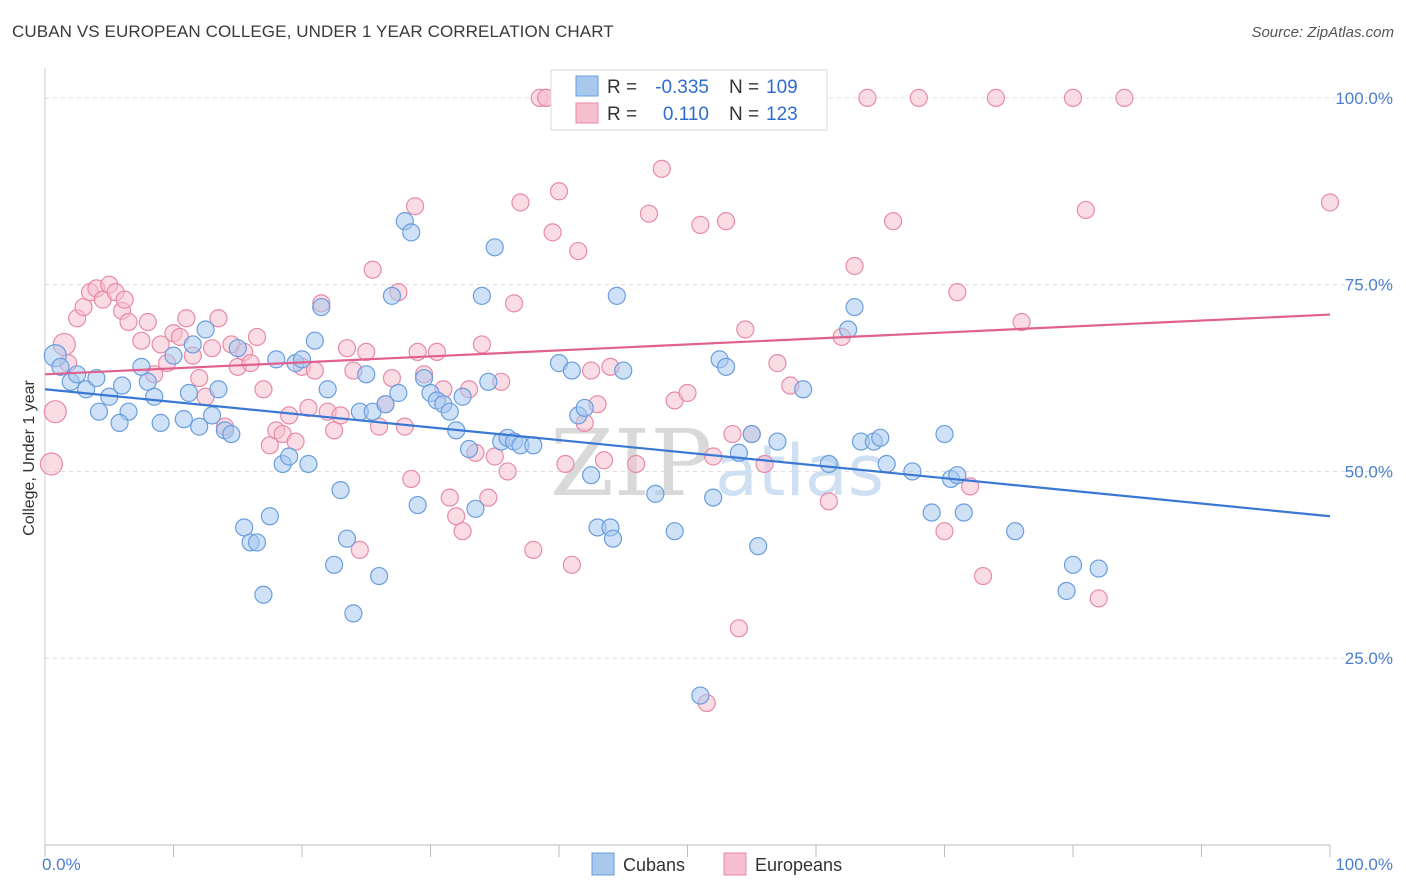 The height and width of the screenshot is (892, 1406). What do you see at coordinates (1364, 98) in the screenshot?
I see `y-tick-label-100: 100.0%` at bounding box center [1364, 98].